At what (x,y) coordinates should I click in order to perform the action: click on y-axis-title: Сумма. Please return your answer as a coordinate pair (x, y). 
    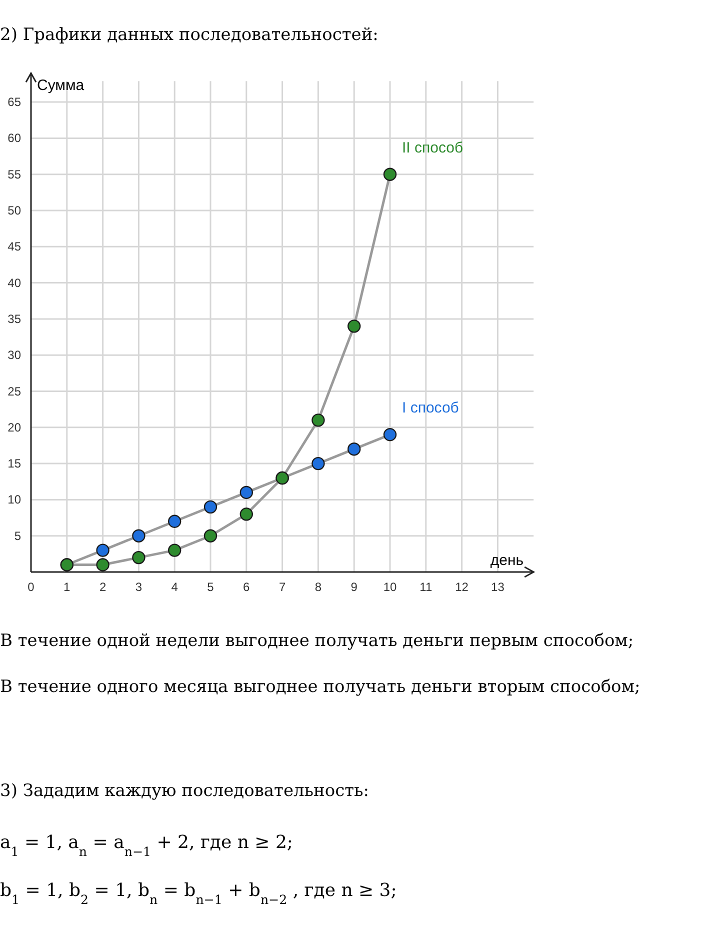
    Looking at the image, I should click on (61, 85).